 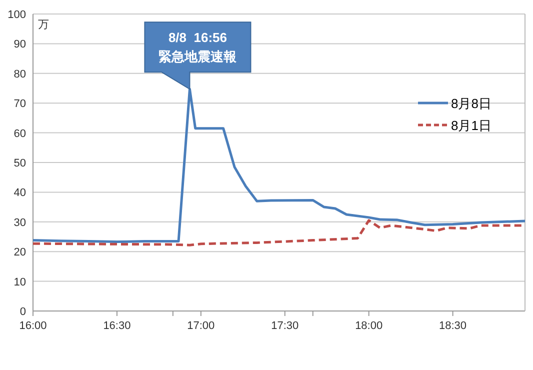 I want to click on y-tick-label: 60, so click(x=20, y=134).